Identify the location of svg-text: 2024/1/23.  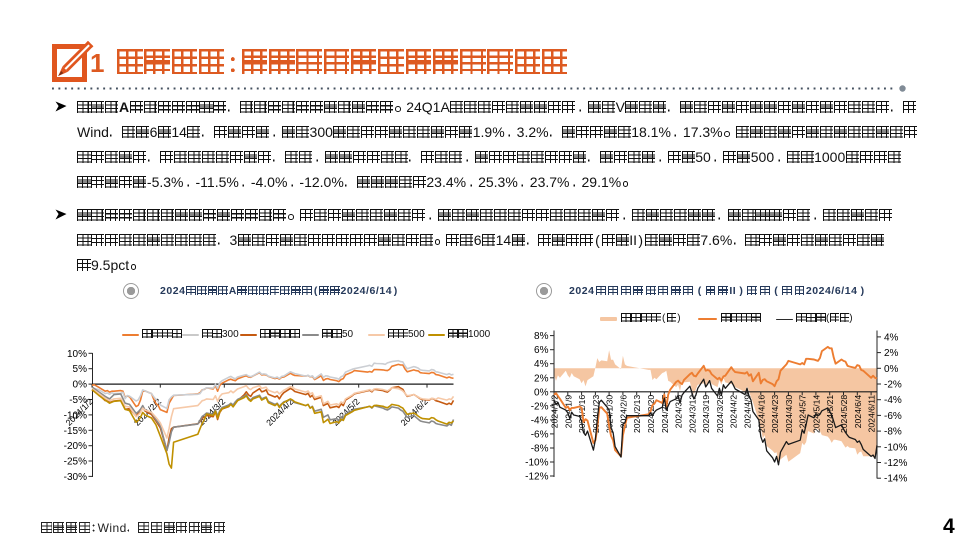
(596, 414).